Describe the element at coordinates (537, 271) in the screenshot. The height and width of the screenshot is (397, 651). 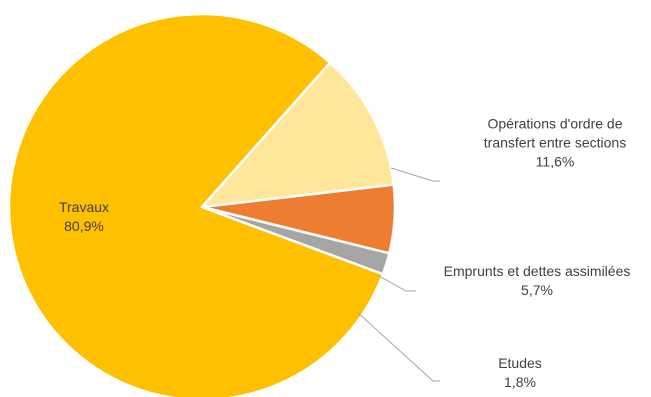
I see `category-label-emprunts-et-dettes-assimilees: Emprunts et dettes assimilées` at that location.